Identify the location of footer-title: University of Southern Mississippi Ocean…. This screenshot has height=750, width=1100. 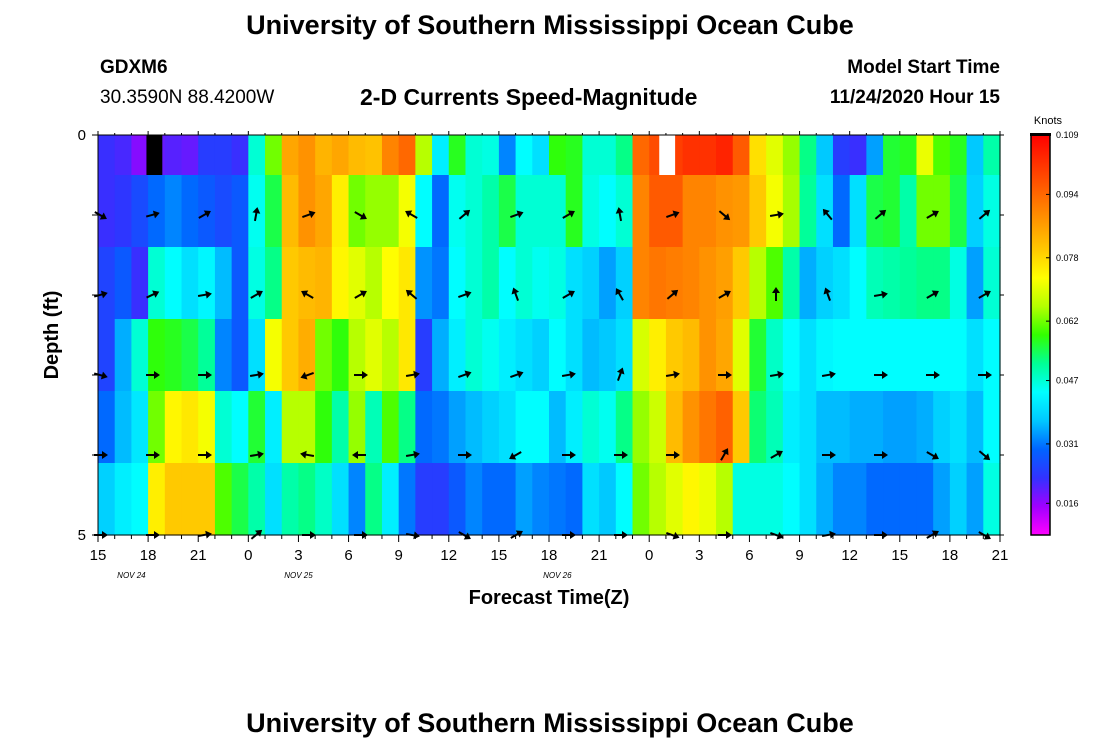
(550, 723).